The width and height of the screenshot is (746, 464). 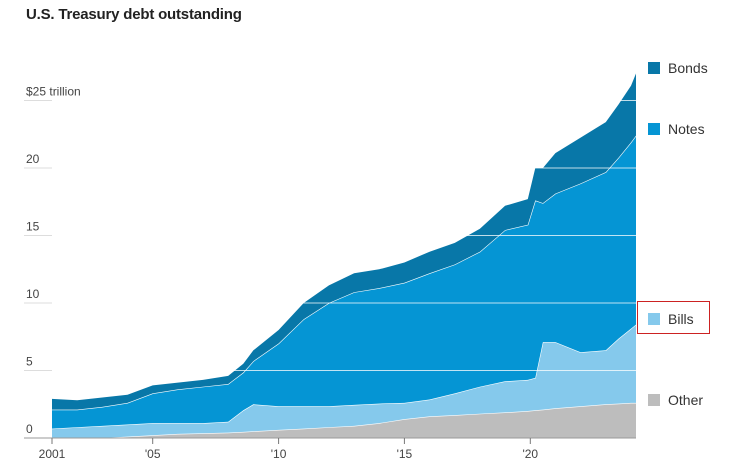 What do you see at coordinates (654, 319) in the screenshot?
I see `bills-swatch` at bounding box center [654, 319].